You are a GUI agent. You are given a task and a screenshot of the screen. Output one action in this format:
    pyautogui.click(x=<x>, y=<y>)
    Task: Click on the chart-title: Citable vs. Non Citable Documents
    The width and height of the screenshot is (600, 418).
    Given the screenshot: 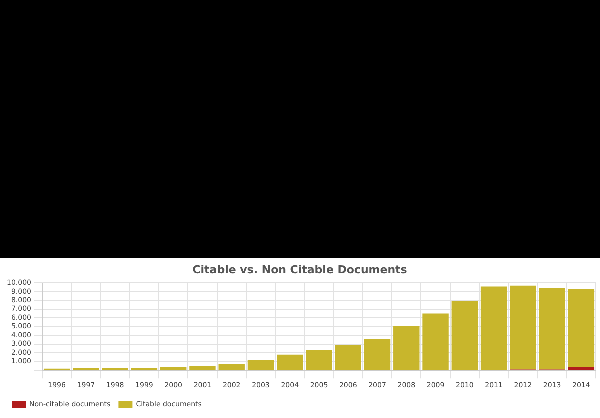 What is the action you would take?
    pyautogui.click(x=300, y=269)
    